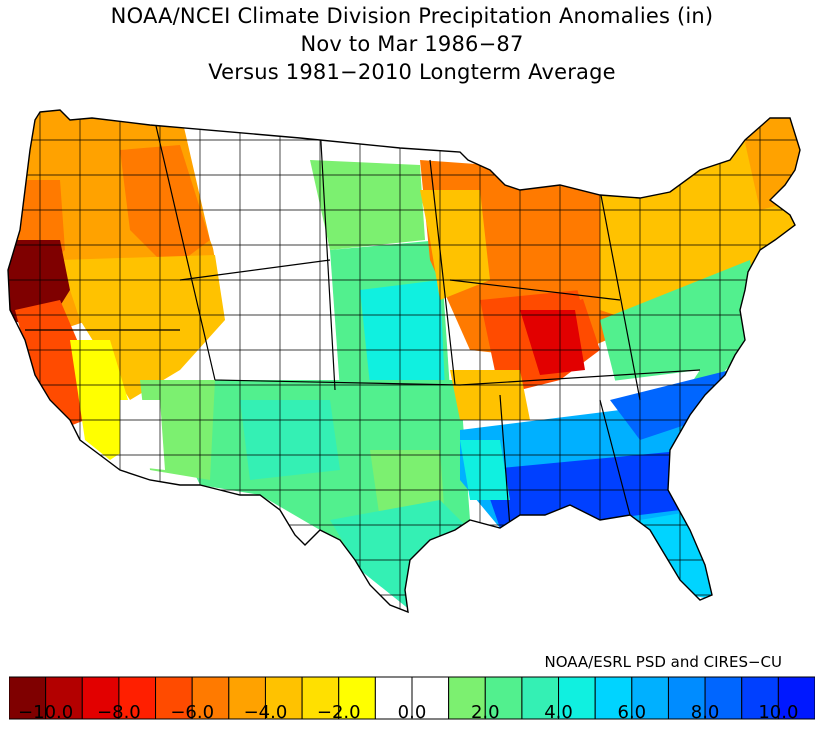  Describe the element at coordinates (485, 712) in the screenshot. I see `colorbar-tick-label: 2.0` at that location.